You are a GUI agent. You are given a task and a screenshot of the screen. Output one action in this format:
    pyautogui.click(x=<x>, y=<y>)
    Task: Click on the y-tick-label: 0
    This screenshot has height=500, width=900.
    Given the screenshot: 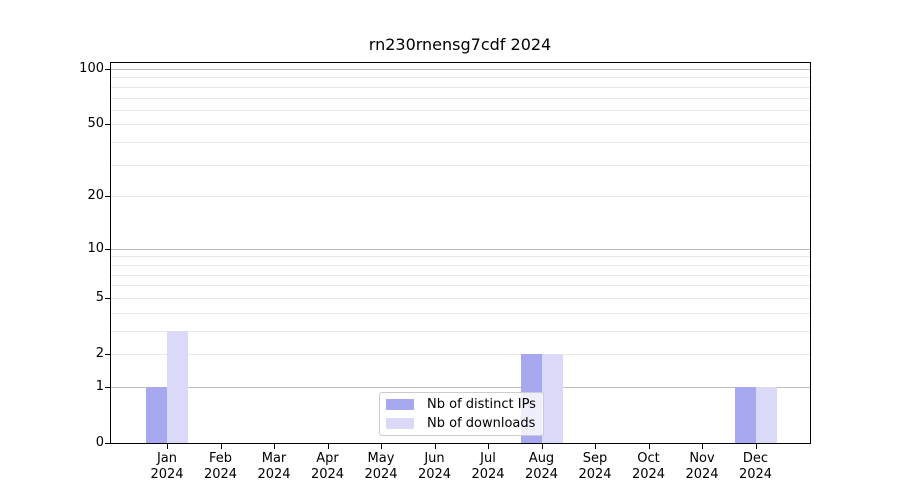 What is the action you would take?
    pyautogui.click(x=99, y=442)
    